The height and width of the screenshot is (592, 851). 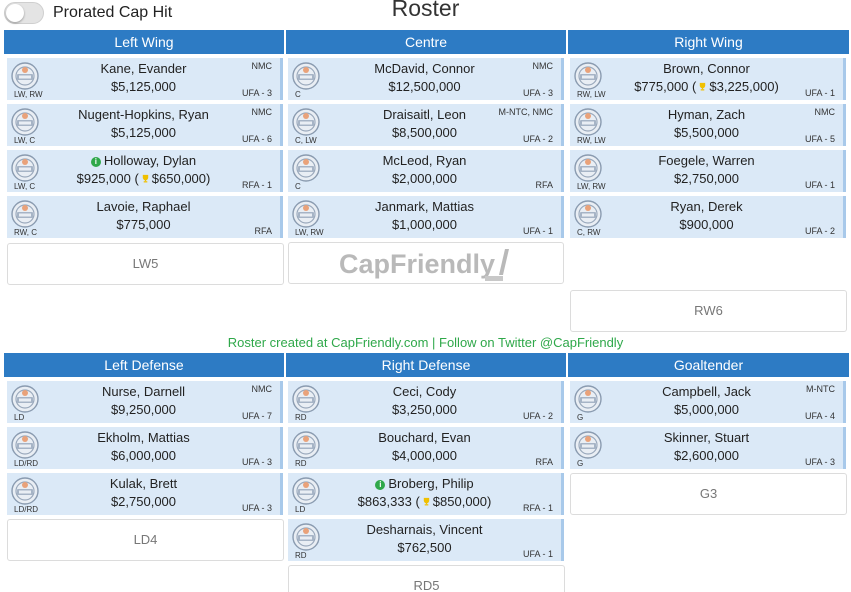 I want to click on section-header: Left Wing, so click(x=144, y=42).